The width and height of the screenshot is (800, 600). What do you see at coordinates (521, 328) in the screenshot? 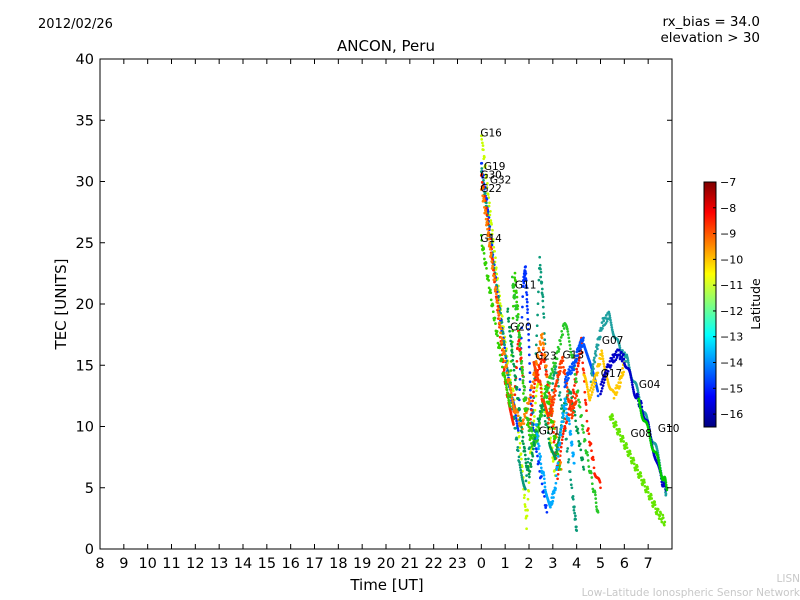
I see `series-g22` at bounding box center [521, 328].